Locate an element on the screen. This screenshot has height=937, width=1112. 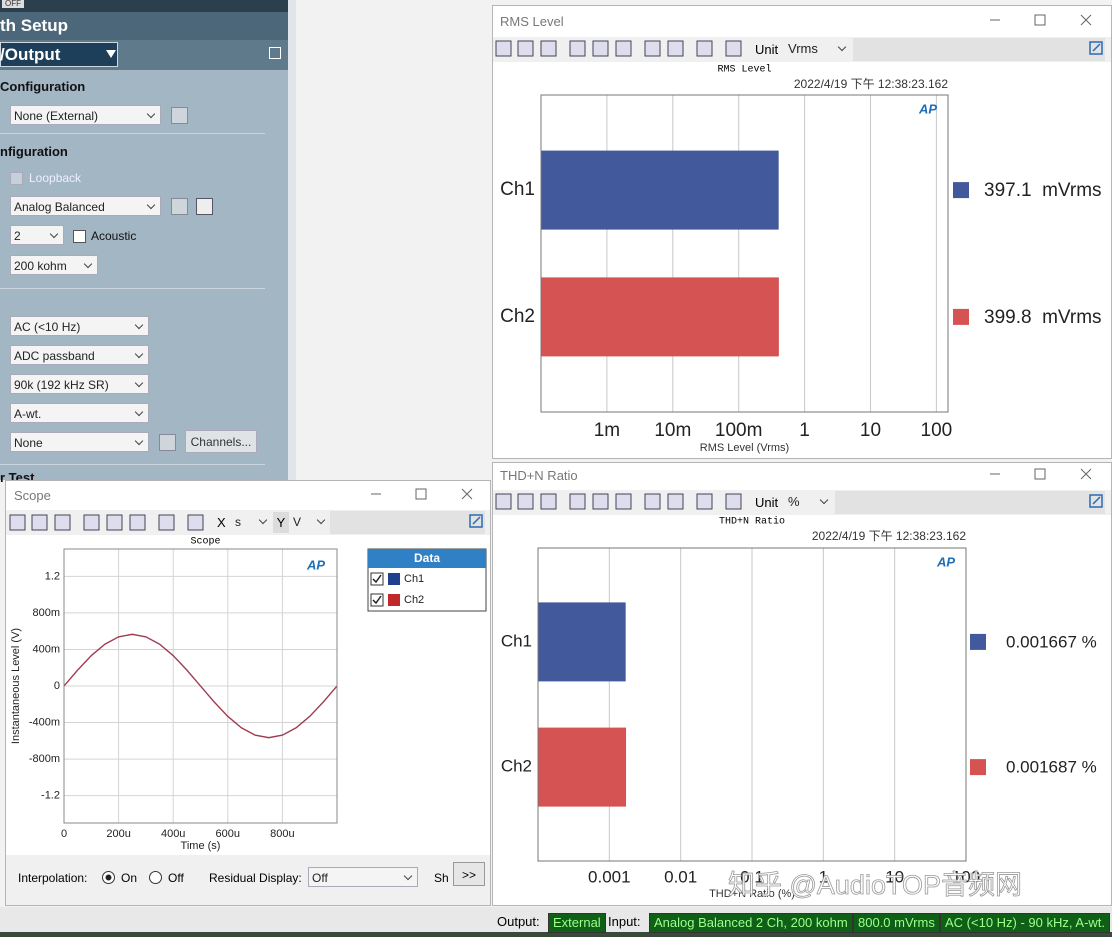
spinbox: 2 is located at coordinates (37, 235).